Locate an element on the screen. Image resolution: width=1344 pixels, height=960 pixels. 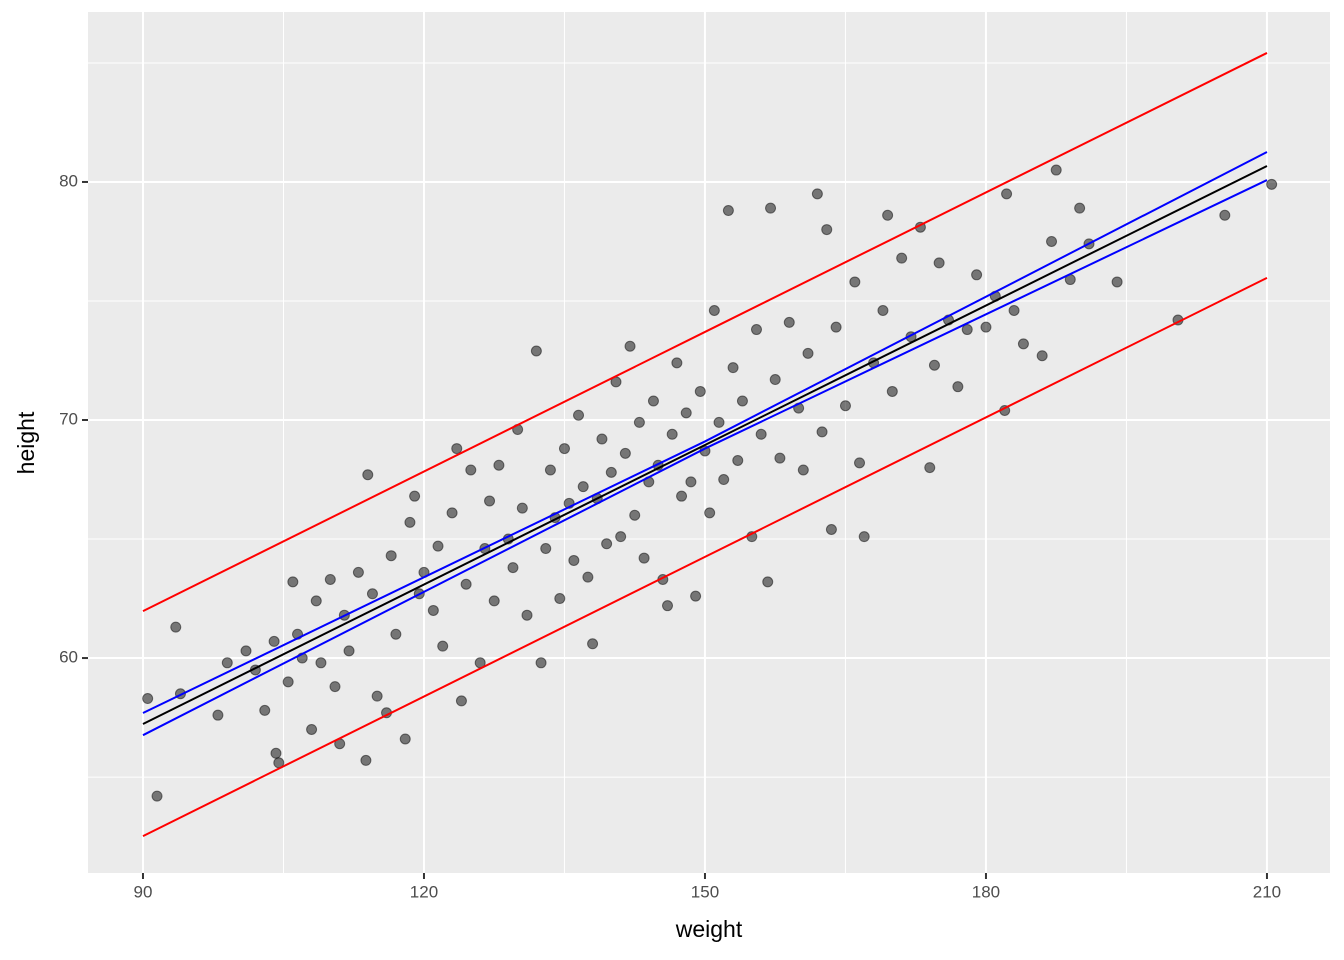
y-tick-label: 80 is located at coordinates (68, 180).